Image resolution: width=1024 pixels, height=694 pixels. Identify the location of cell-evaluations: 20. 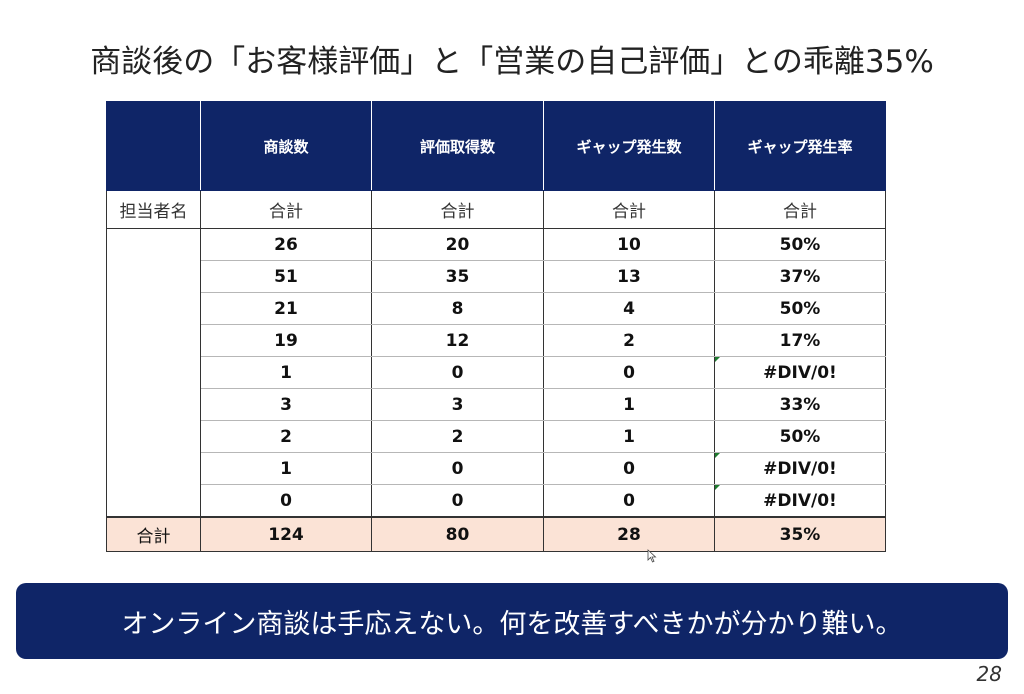
(457, 244).